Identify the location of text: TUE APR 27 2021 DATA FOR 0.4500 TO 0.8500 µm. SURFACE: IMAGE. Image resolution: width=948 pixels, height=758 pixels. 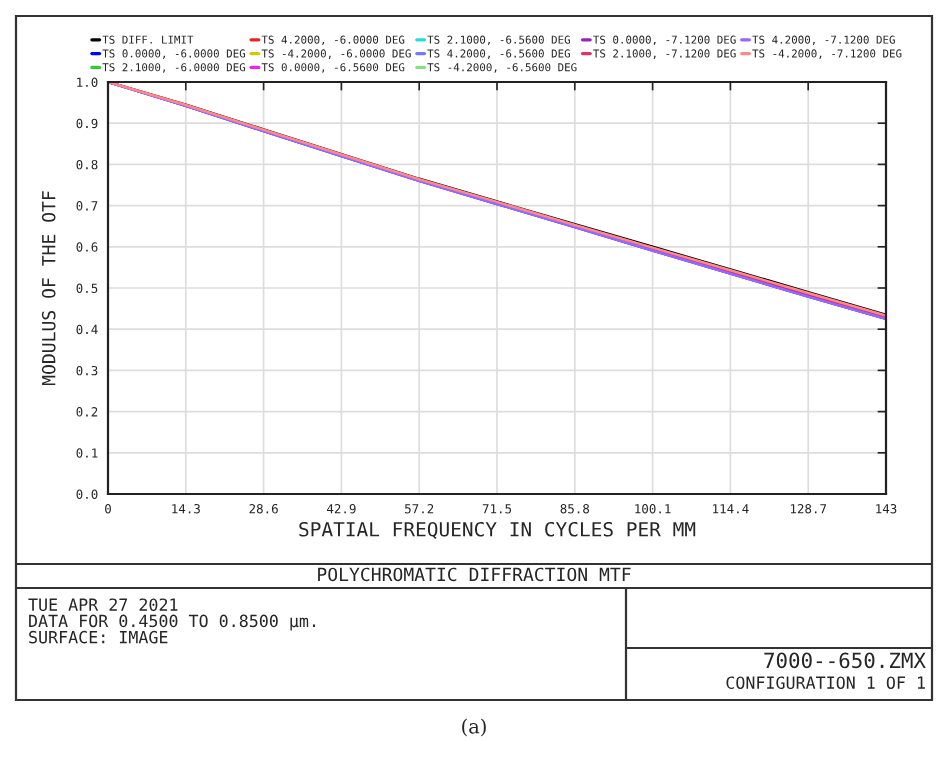
(171, 621).